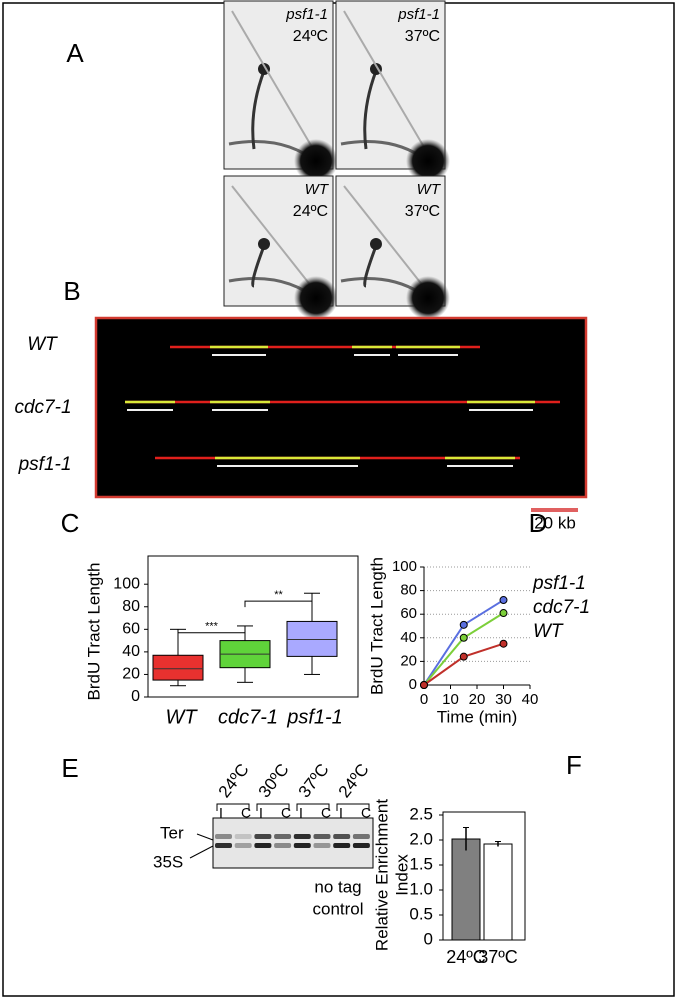 Image resolution: width=677 pixels, height=1004 pixels. I want to click on band-label: 35S, so click(168, 861).